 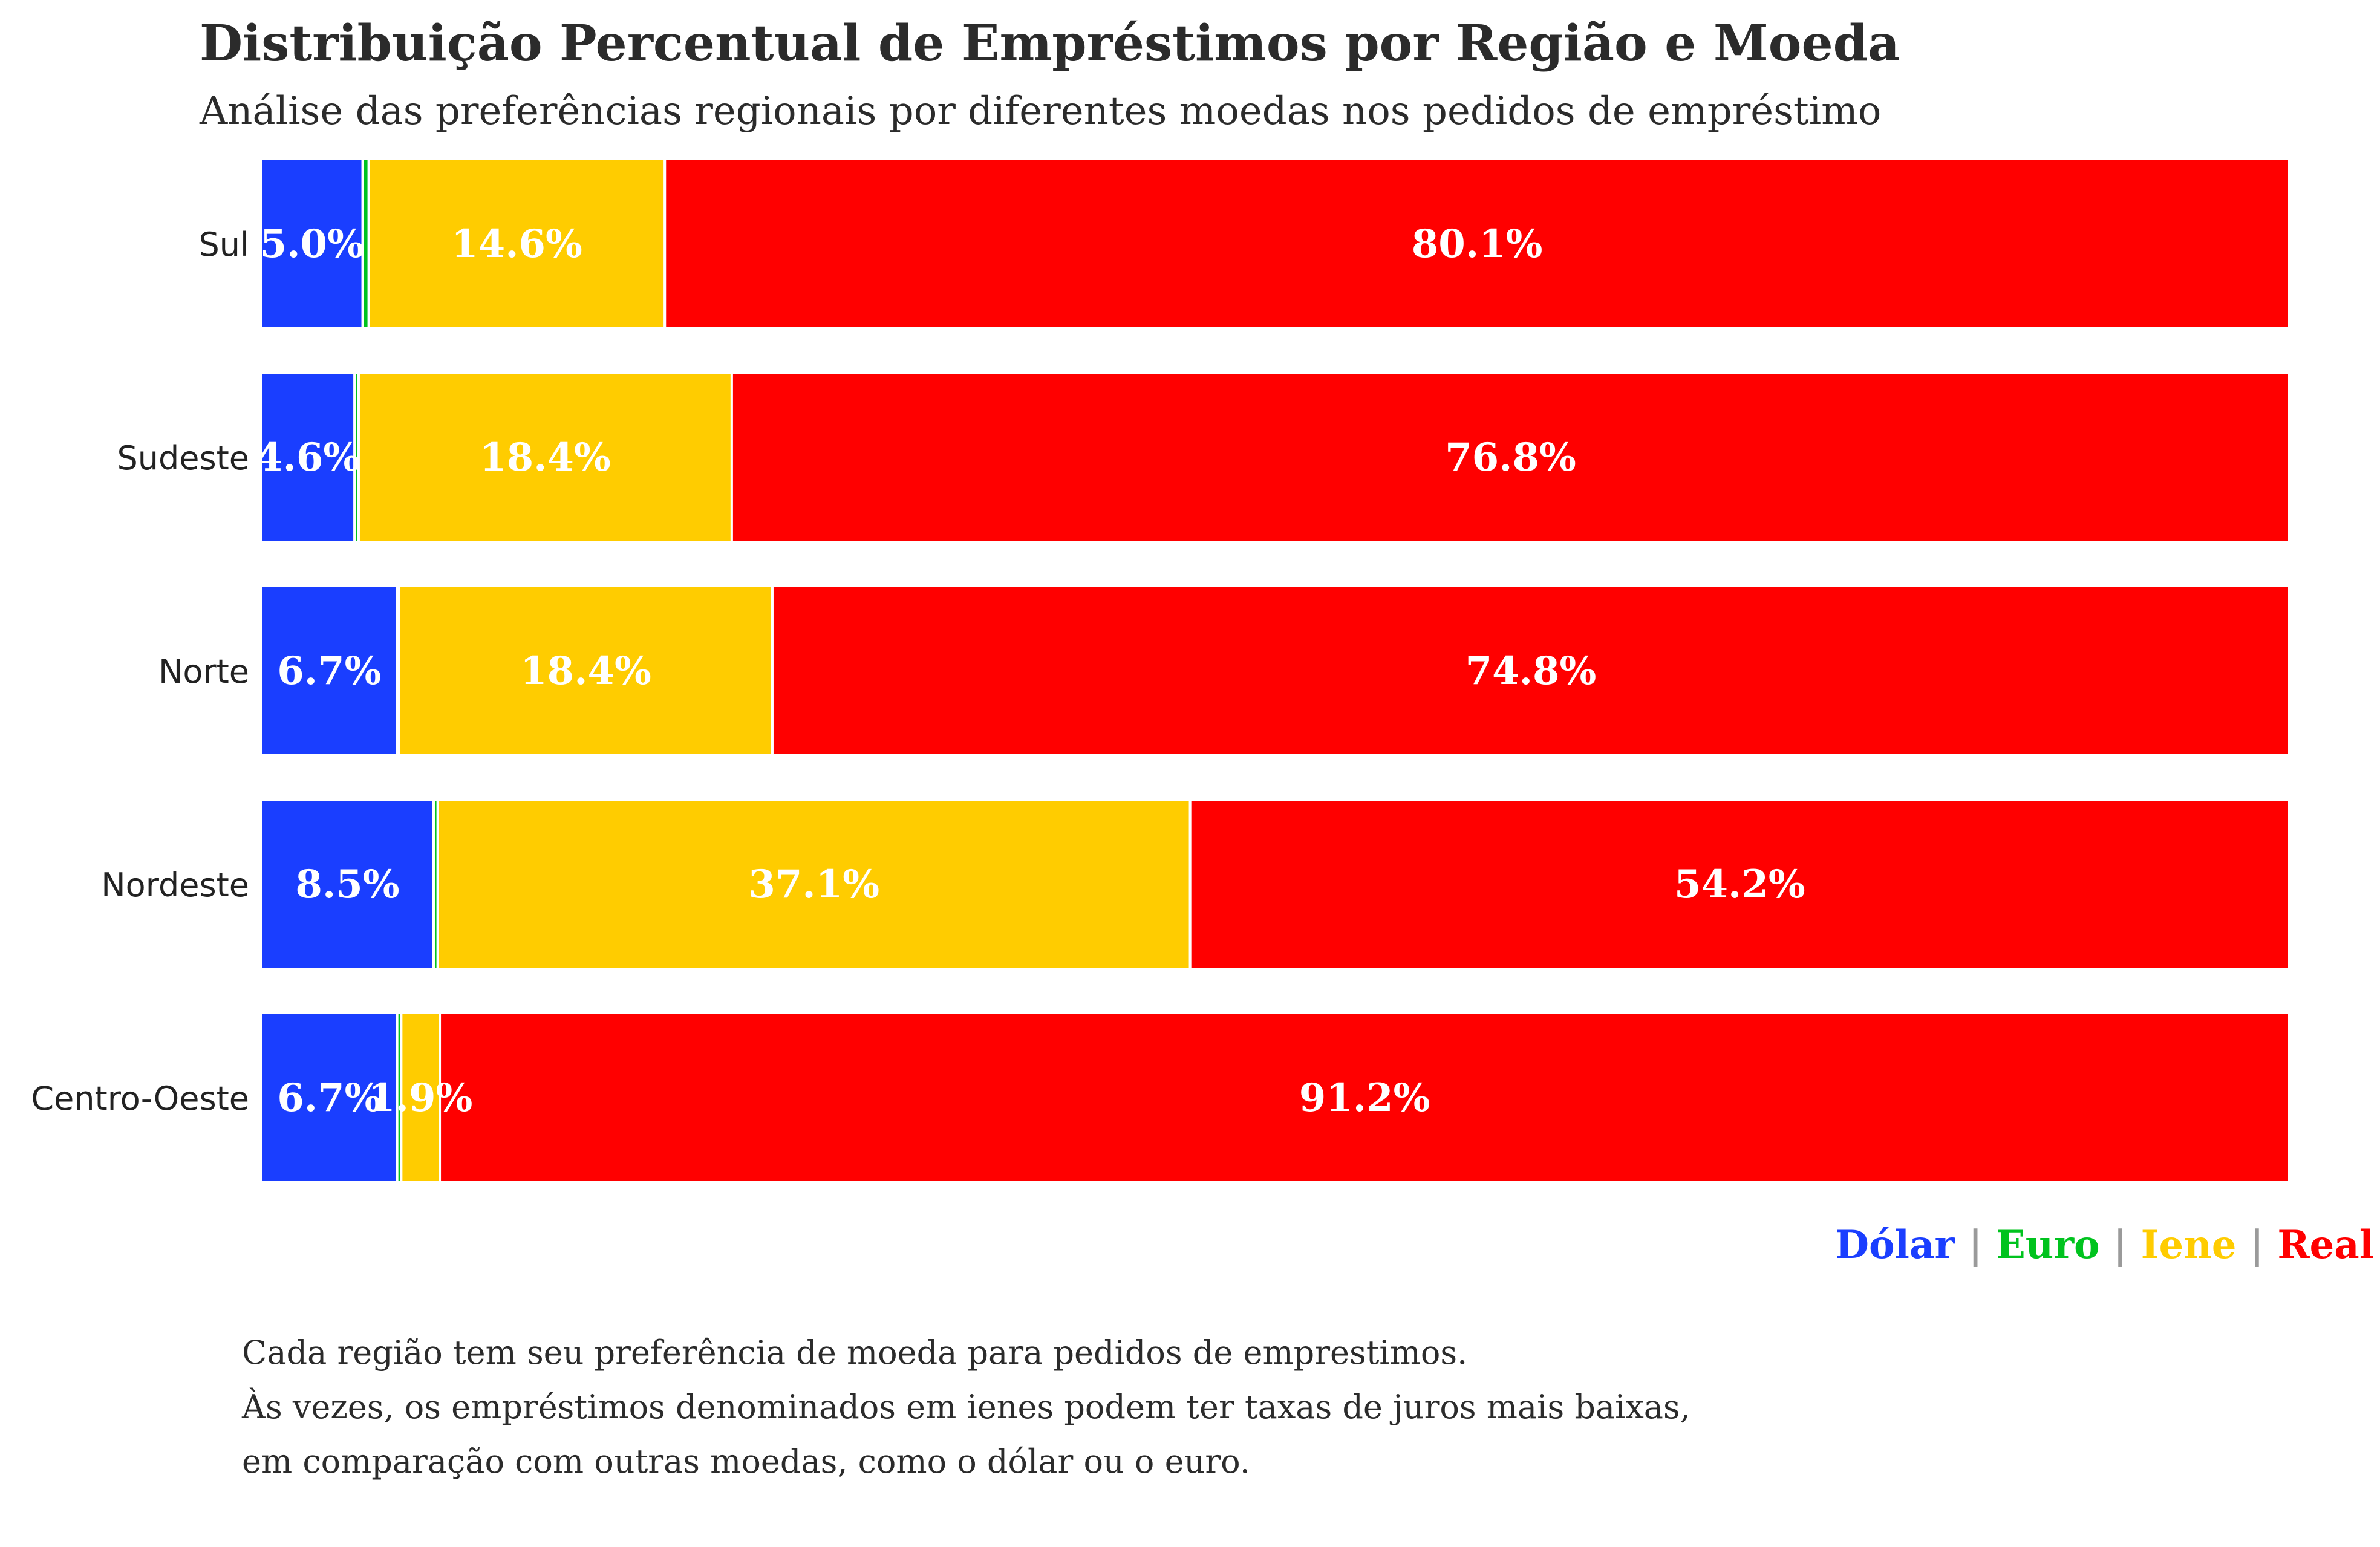 I want to click on bar-value-label: 74.8%, so click(x=1531, y=671).